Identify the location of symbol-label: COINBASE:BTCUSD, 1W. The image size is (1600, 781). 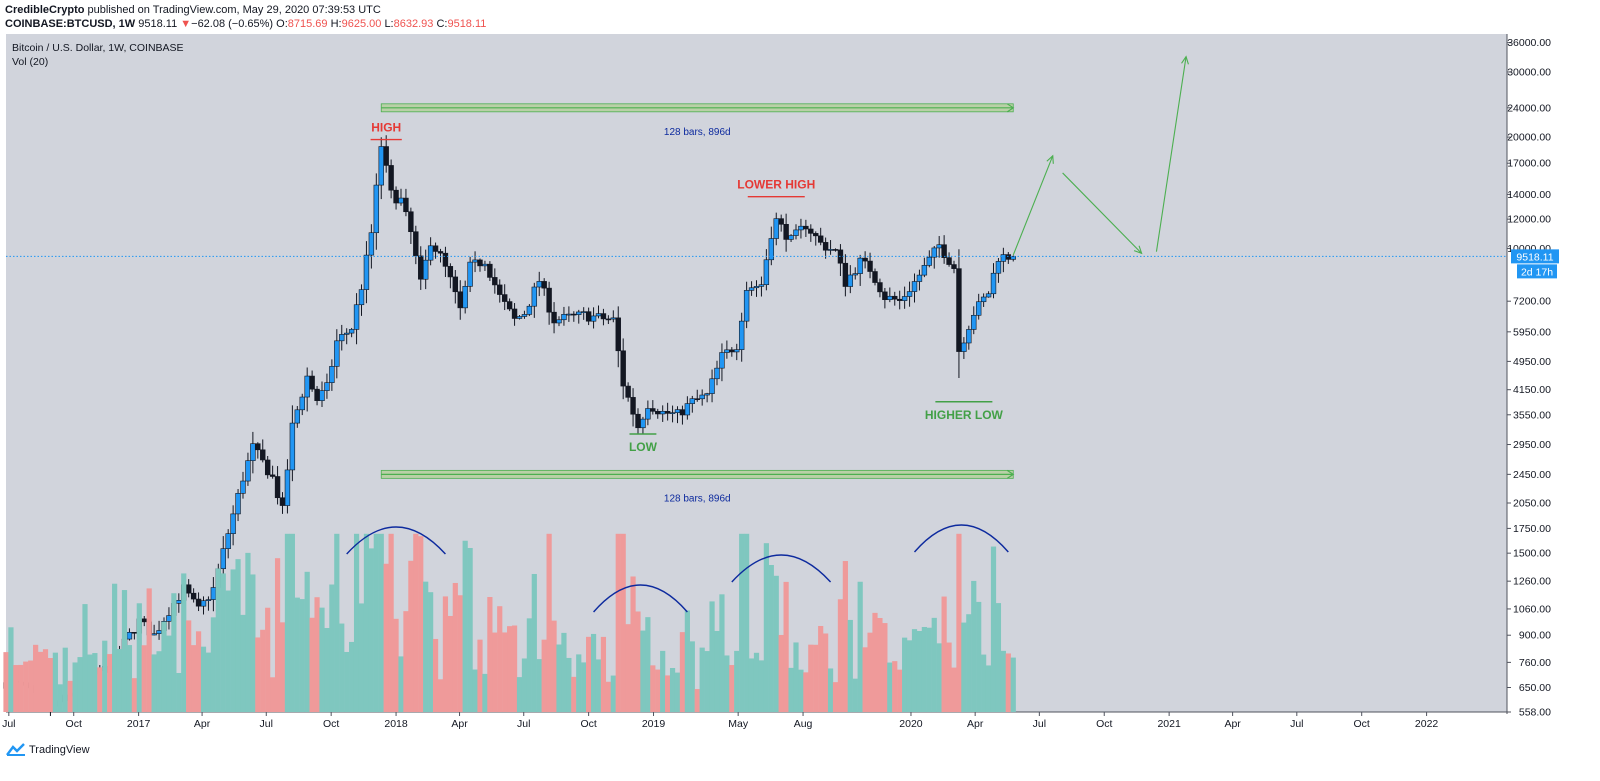
(70, 24).